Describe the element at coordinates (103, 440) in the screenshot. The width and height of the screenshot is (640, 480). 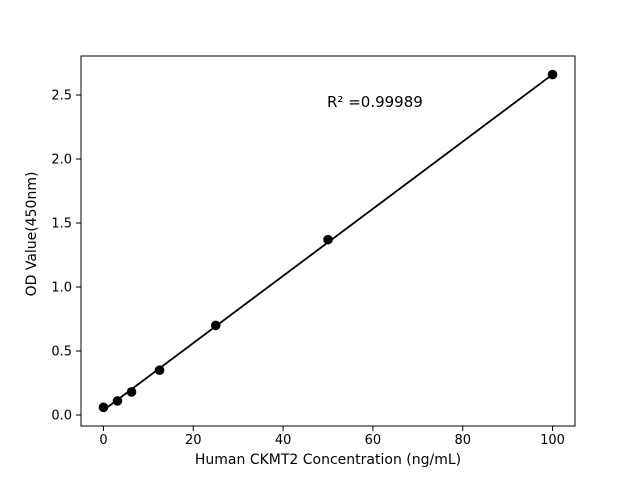
I see `x-tick-label: 0` at that location.